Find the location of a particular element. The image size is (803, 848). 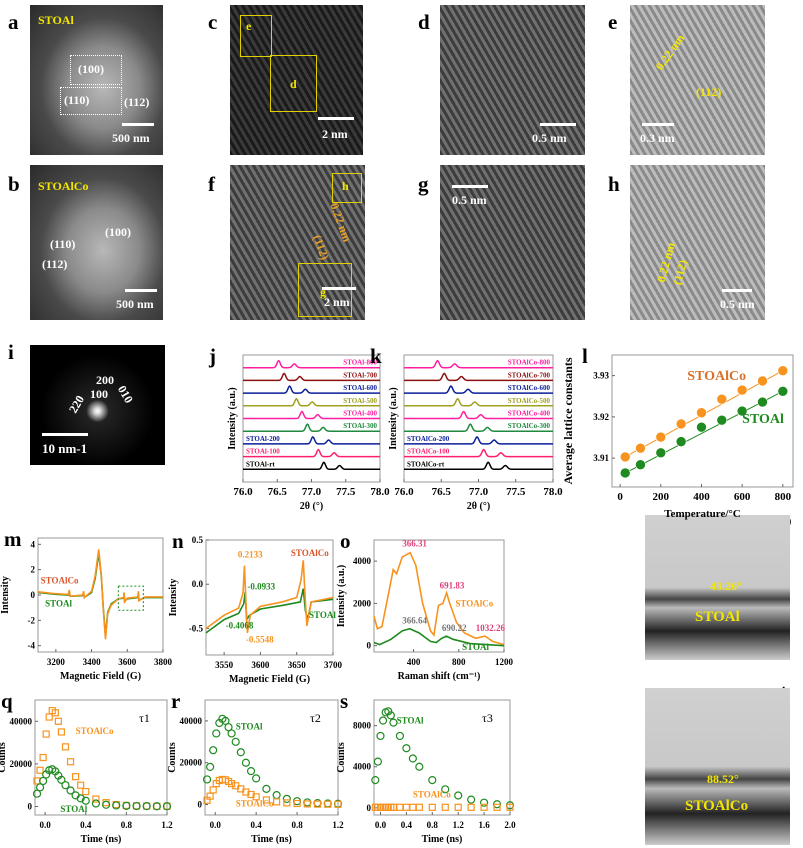

stem-image-h: 0.22 nm (112) 0.5 nm is located at coordinates (697, 242).